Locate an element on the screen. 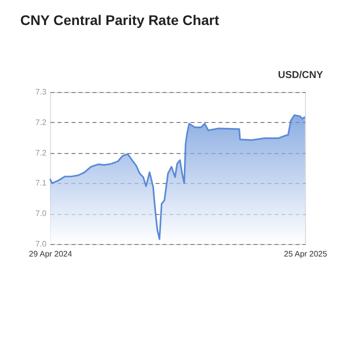 This screenshot has width=363, height=353. x-tick-label: 29 Apr 2024 is located at coordinates (50, 254).